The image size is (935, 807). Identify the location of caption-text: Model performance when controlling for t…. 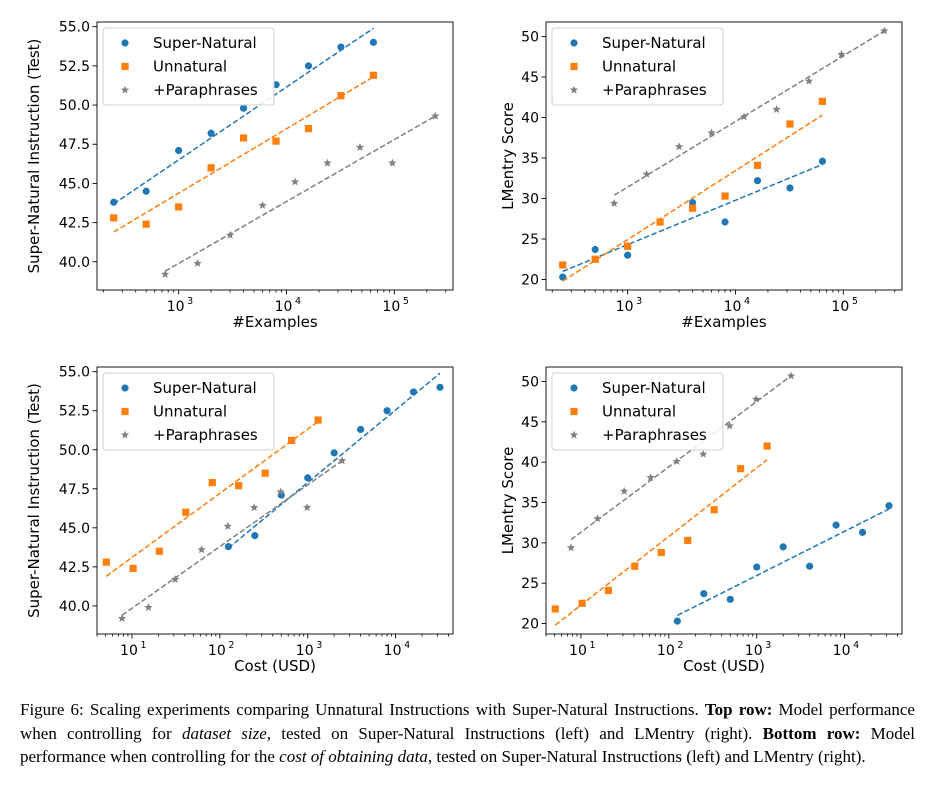
(468, 745).